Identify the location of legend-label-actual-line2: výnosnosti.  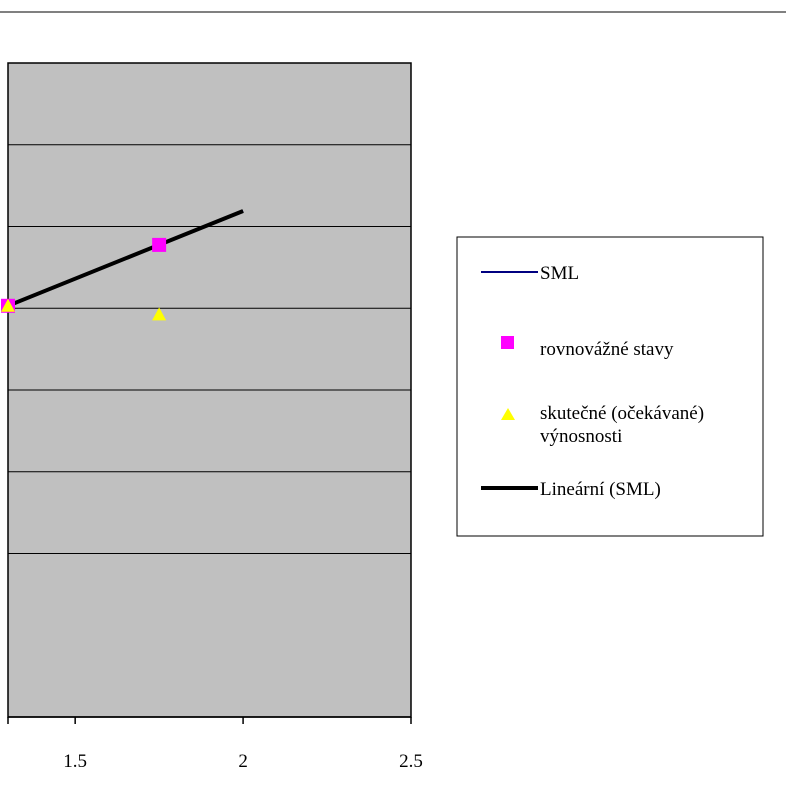
(581, 436).